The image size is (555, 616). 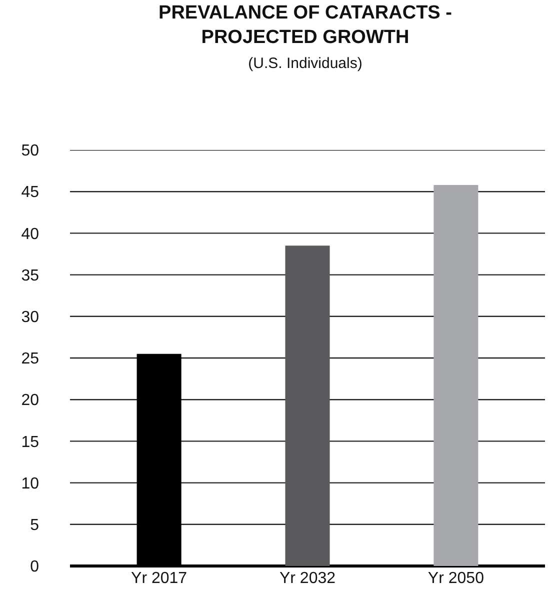 I want to click on y-tick-label: 35, so click(x=30, y=275).